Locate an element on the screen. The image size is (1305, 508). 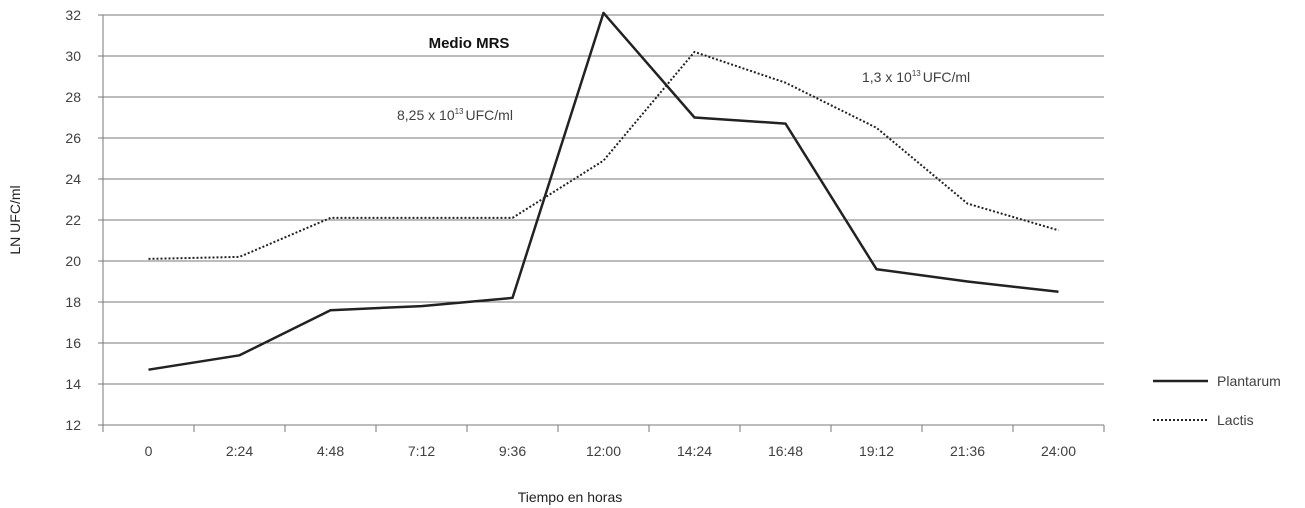
y-tick-label: 32 is located at coordinates (73, 15).